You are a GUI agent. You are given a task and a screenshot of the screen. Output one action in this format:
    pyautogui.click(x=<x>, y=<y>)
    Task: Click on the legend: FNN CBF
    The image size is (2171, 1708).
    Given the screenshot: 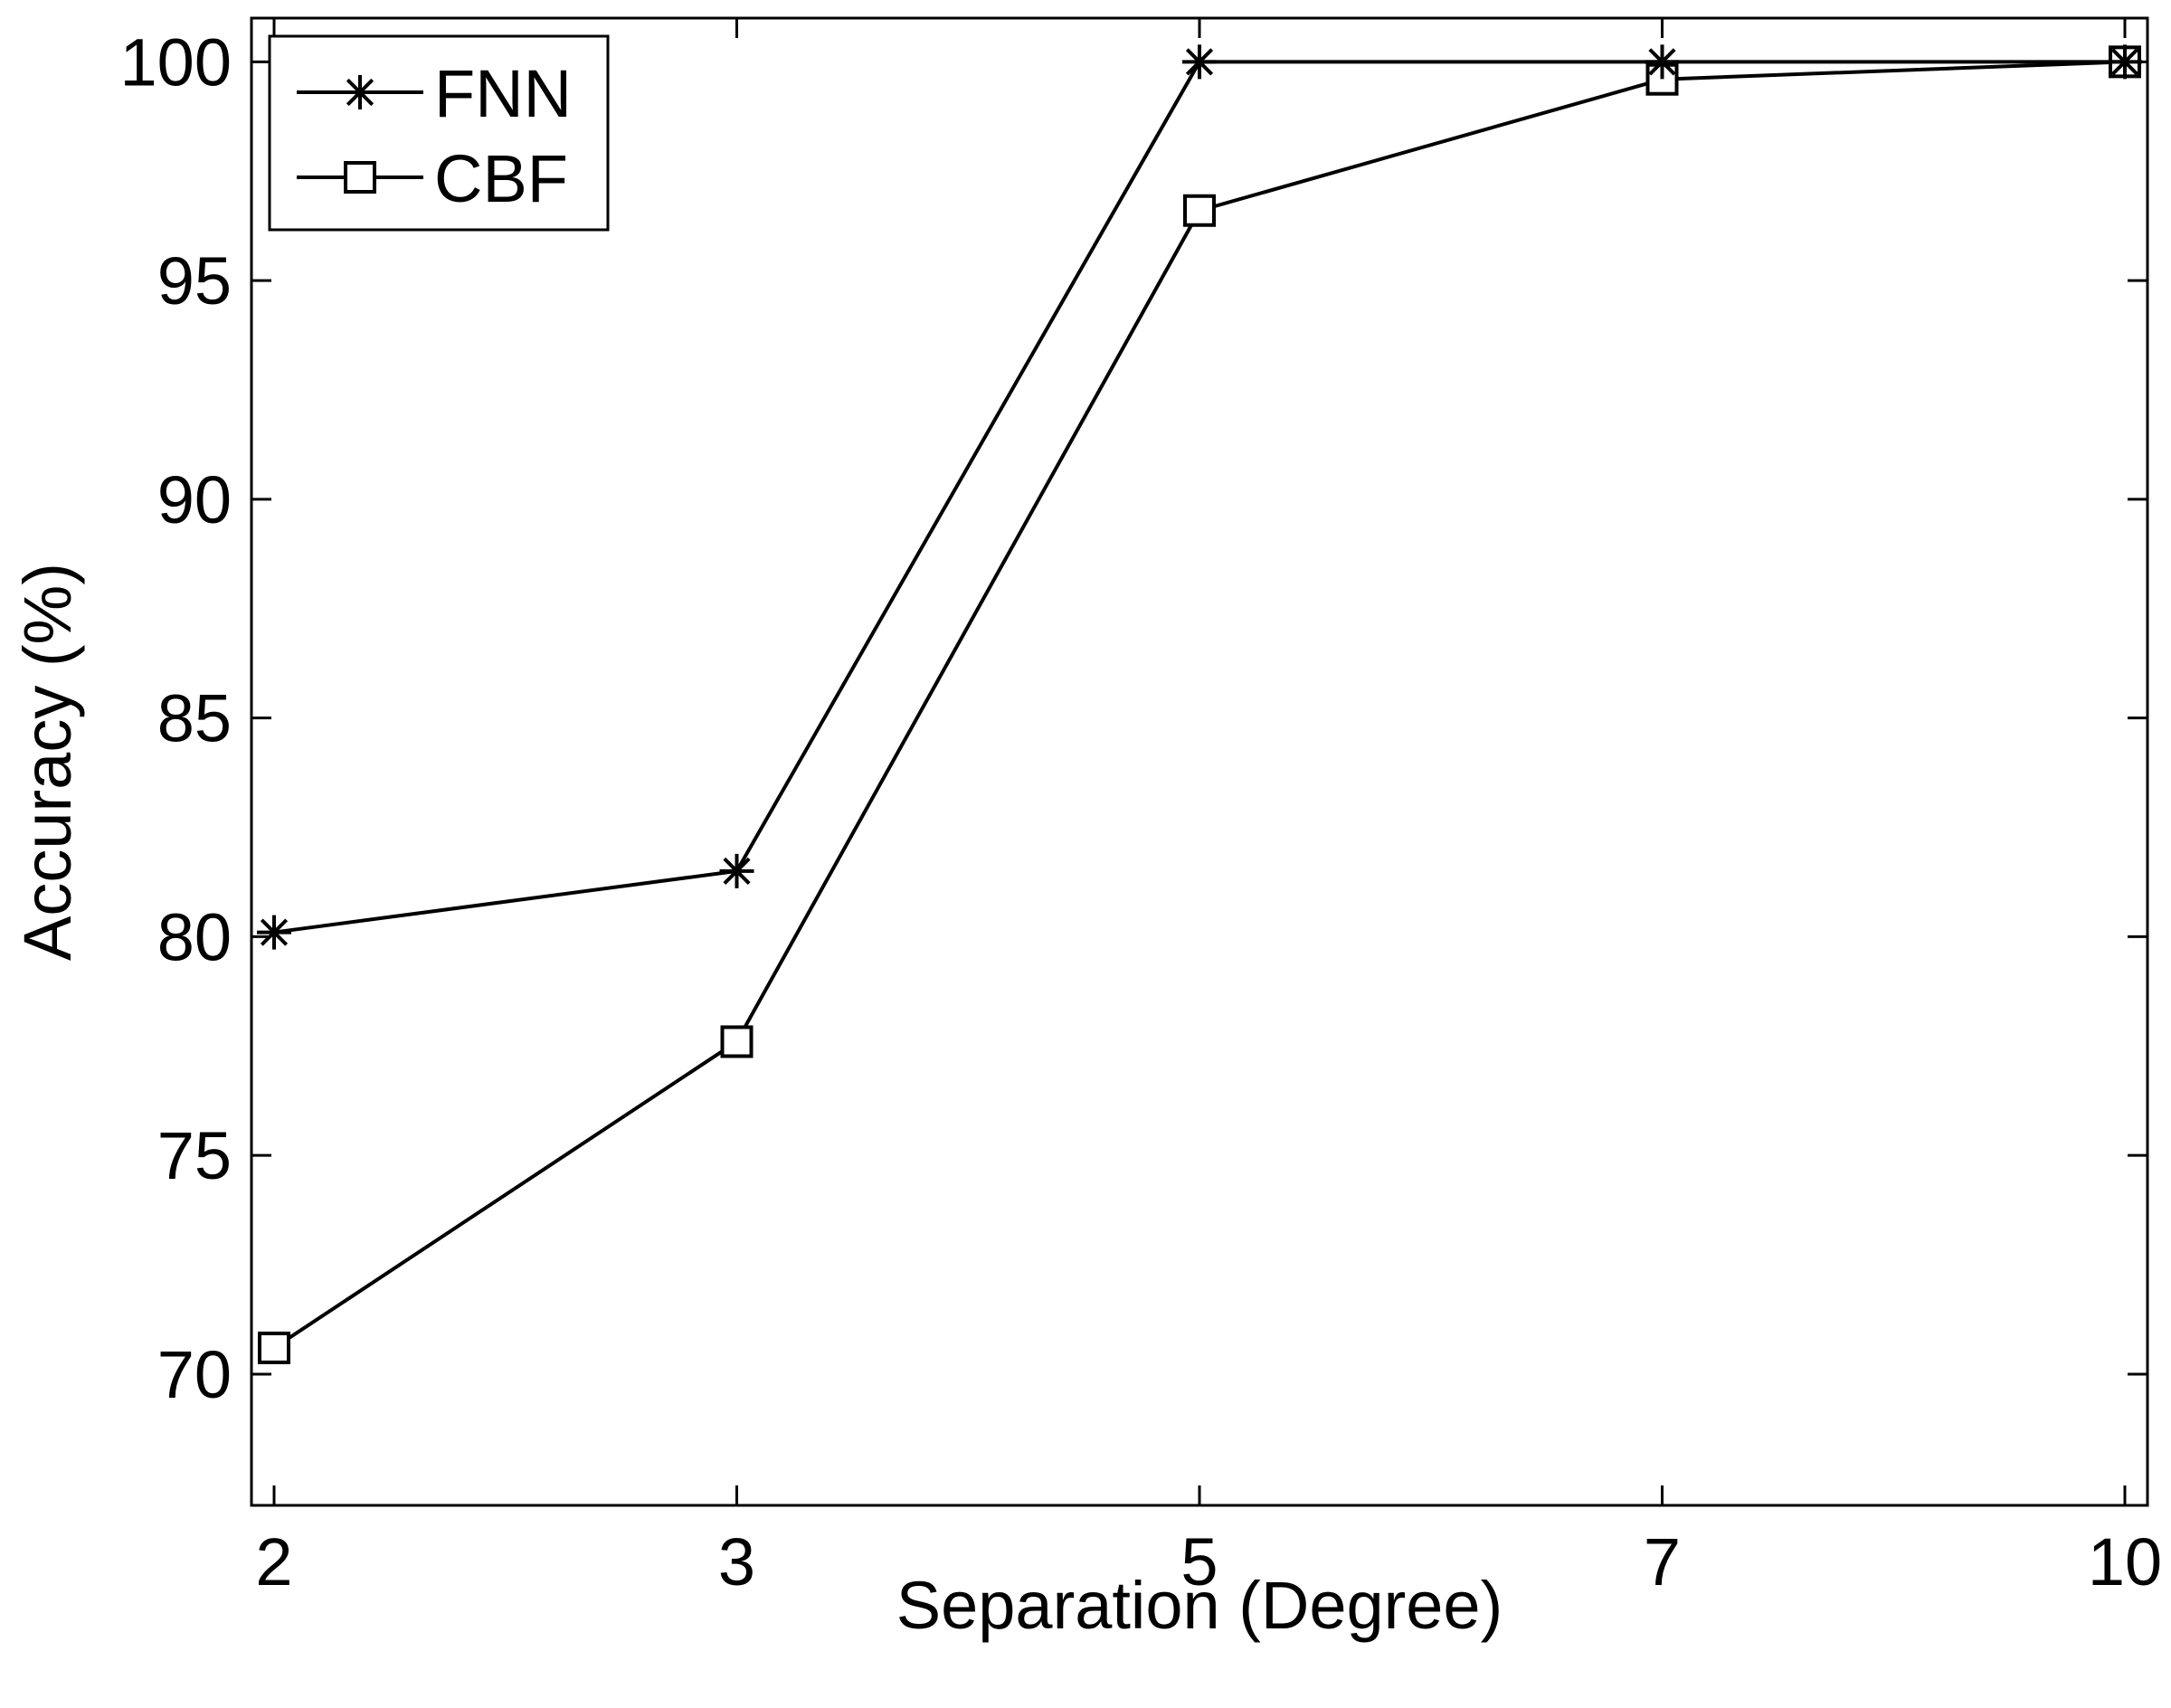 What is the action you would take?
    pyautogui.click(x=439, y=133)
    